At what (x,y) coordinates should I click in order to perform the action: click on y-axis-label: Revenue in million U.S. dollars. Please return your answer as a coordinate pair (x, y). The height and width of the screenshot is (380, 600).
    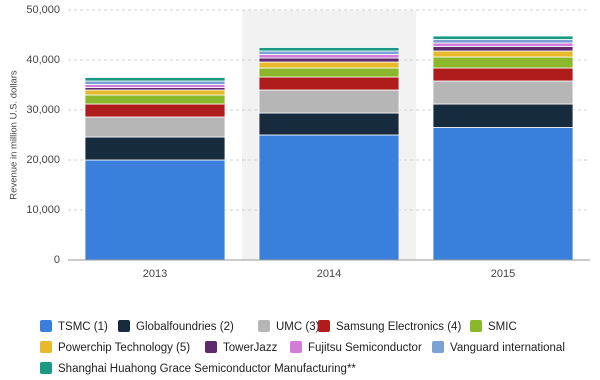
    Looking at the image, I should click on (14, 135).